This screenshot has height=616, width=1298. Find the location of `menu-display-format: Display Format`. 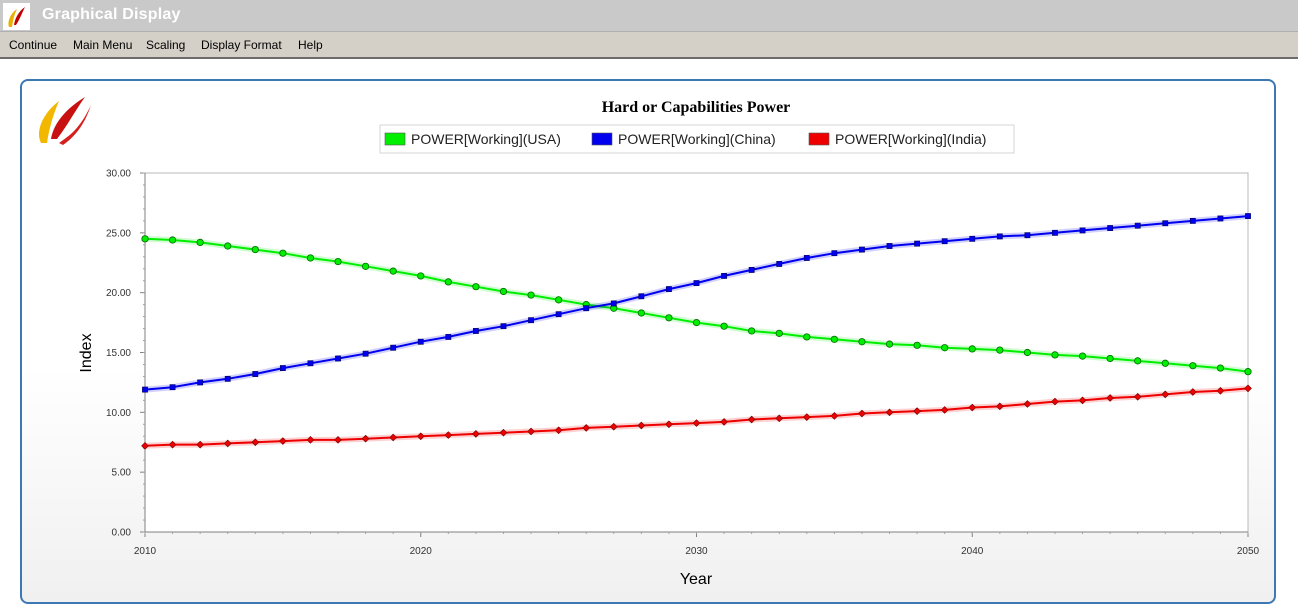

menu-display-format: Display Format is located at coordinates (241, 45).